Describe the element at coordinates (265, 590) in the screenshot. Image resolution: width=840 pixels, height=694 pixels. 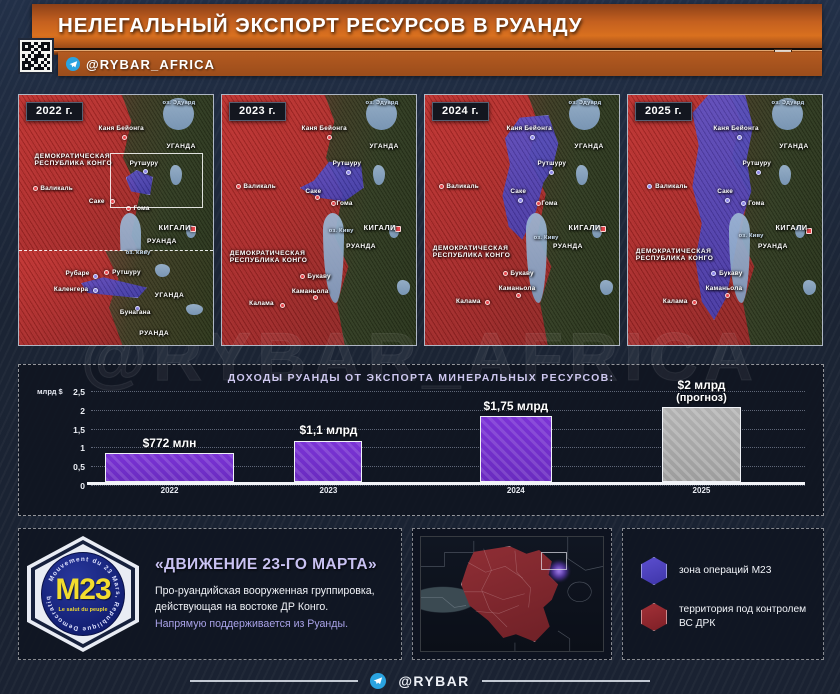
I see `m23-line-1: Про-руандийская вооруженная группировка,` at that location.